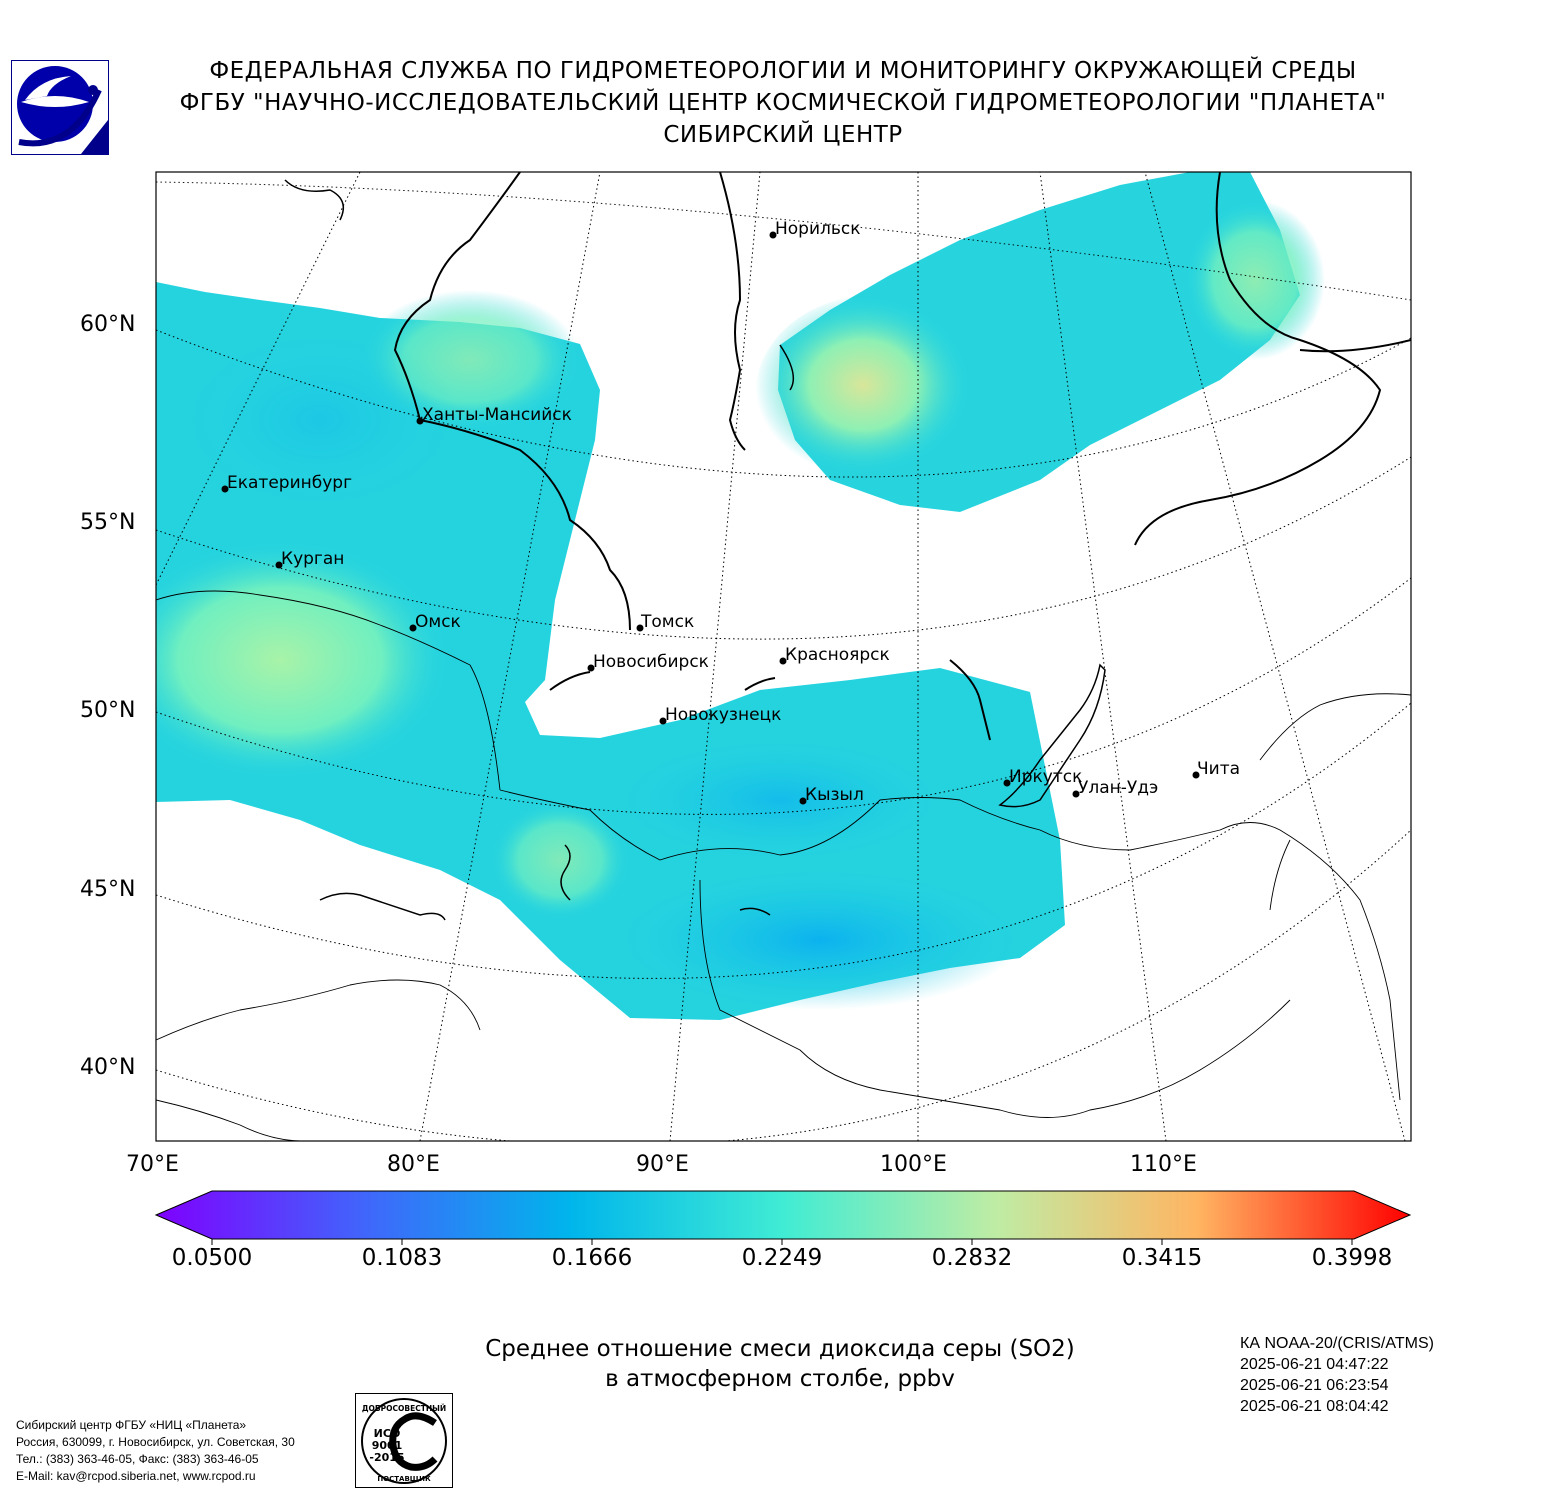 The image size is (1550, 1500). What do you see at coordinates (387, 1433) in the screenshot?
I see `iso-mid-1: ИСО` at bounding box center [387, 1433].